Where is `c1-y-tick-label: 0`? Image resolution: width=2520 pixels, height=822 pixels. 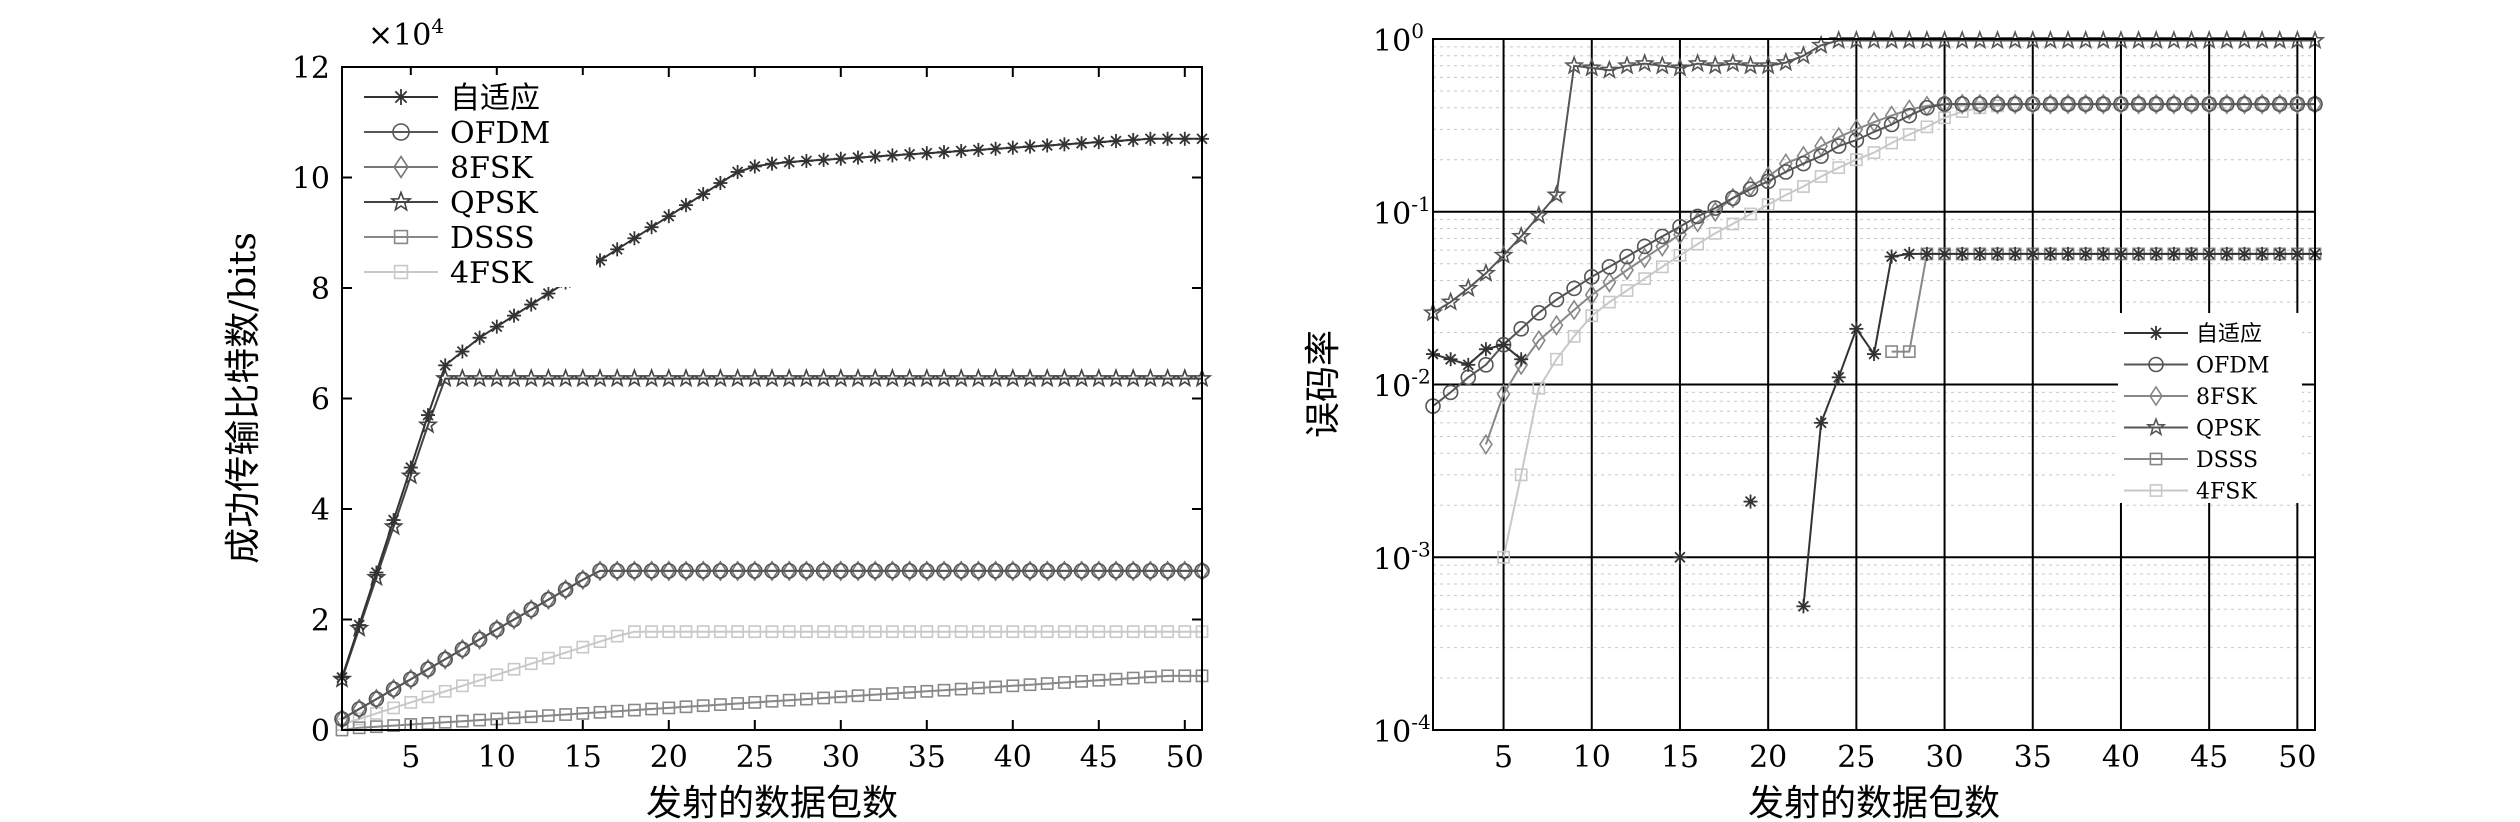
c1-y-tick-label: 0 is located at coordinates (320, 731).